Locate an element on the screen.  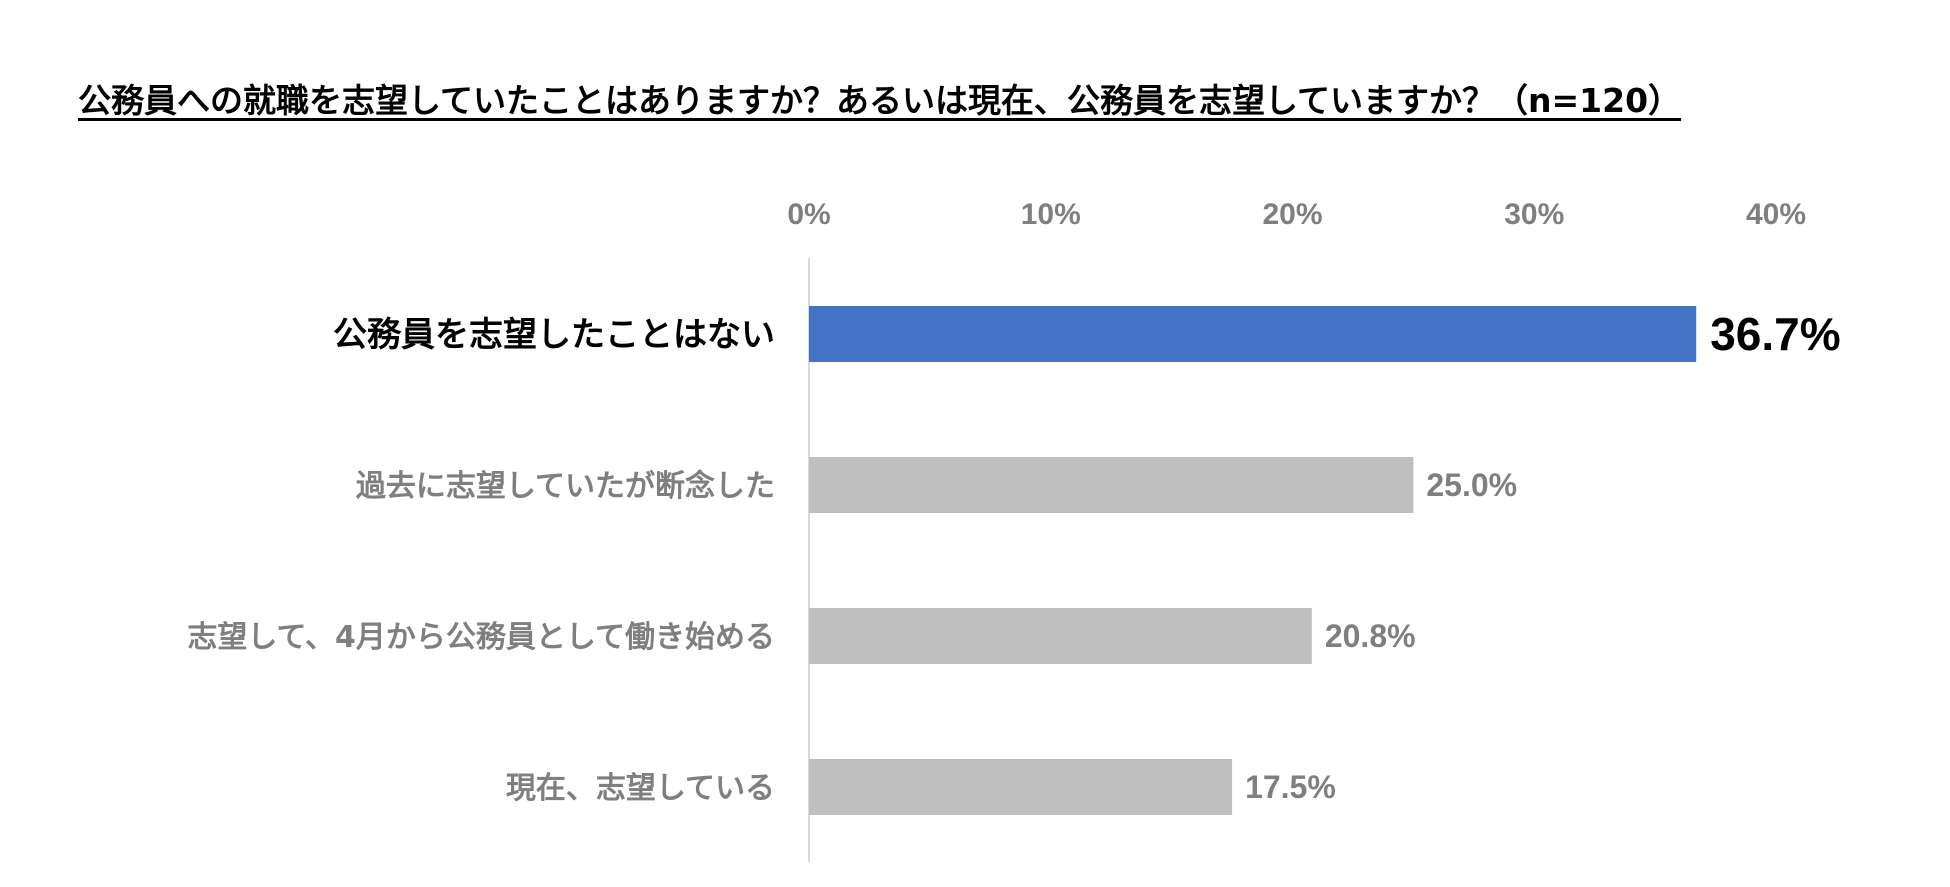
x-tick-label: 10% is located at coordinates (1051, 214).